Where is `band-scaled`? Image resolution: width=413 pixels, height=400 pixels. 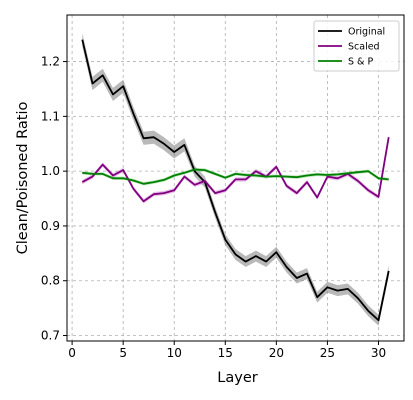
band-scaled is located at coordinates (235, 169).